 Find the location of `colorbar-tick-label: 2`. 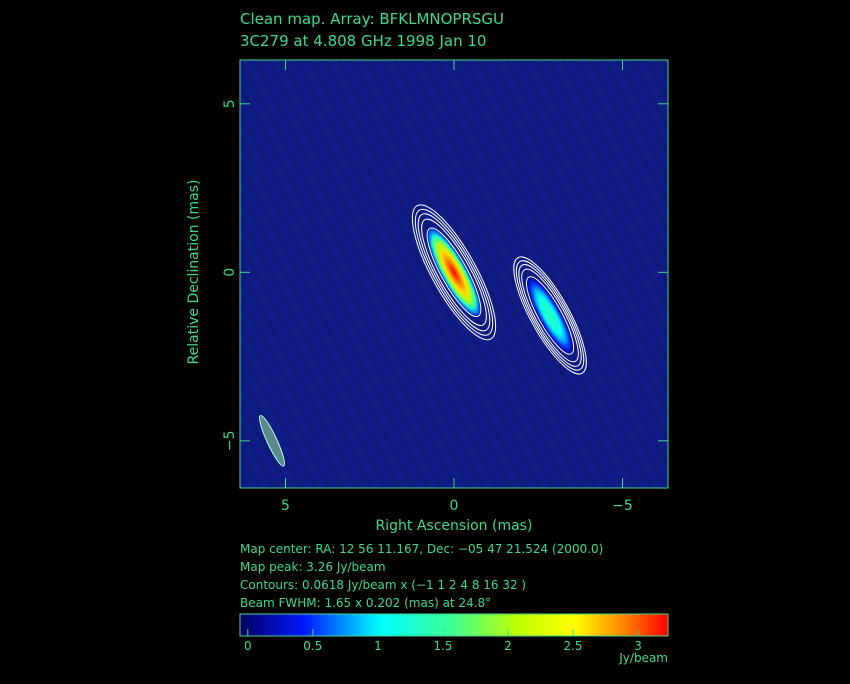

colorbar-tick-label: 2 is located at coordinates (508, 646).